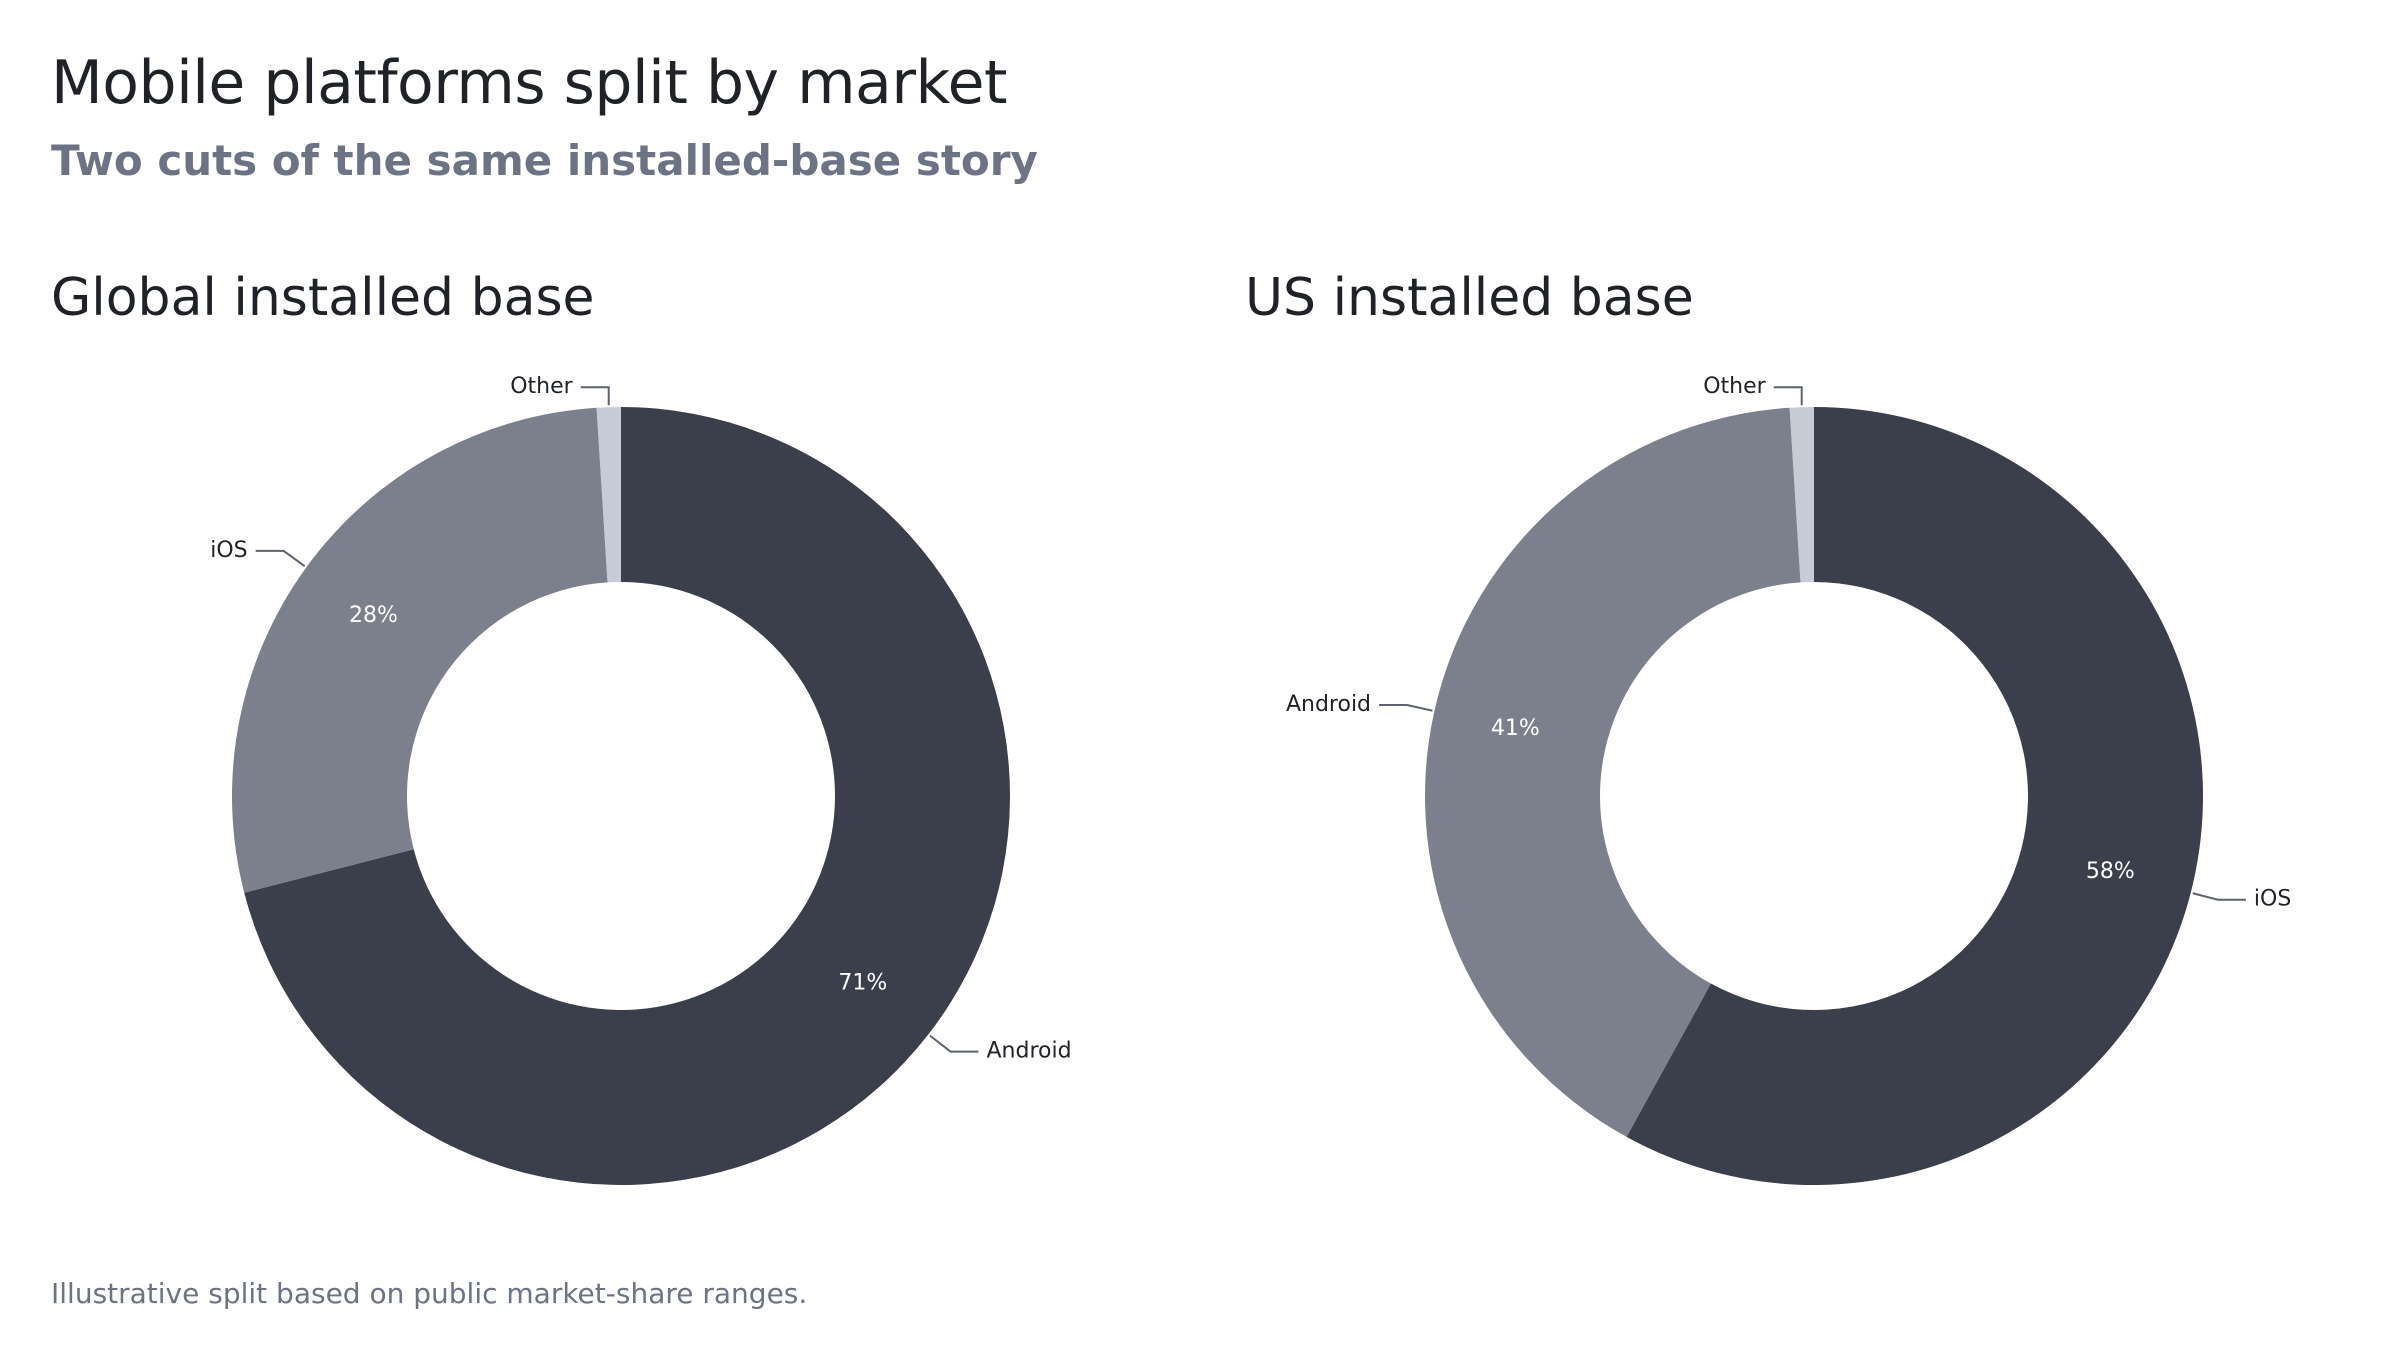 Image resolution: width=2400 pixels, height=1350 pixels. What do you see at coordinates (1612, 772) in the screenshot?
I see `slice-android` at bounding box center [1612, 772].